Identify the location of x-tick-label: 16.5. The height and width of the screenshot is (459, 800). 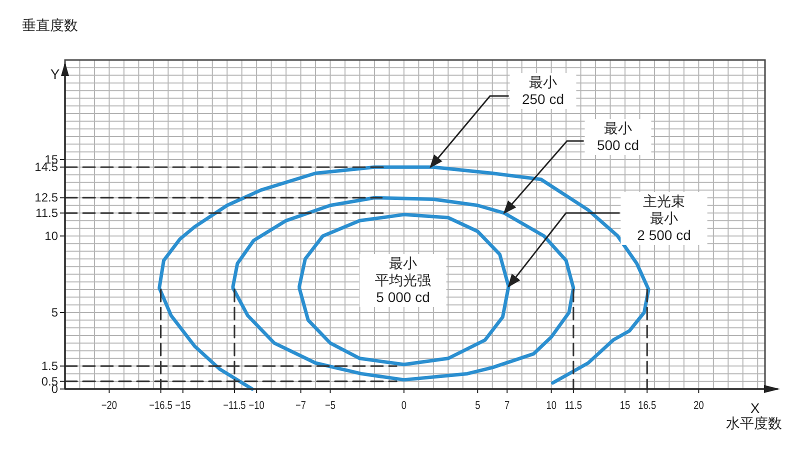
(647, 406).